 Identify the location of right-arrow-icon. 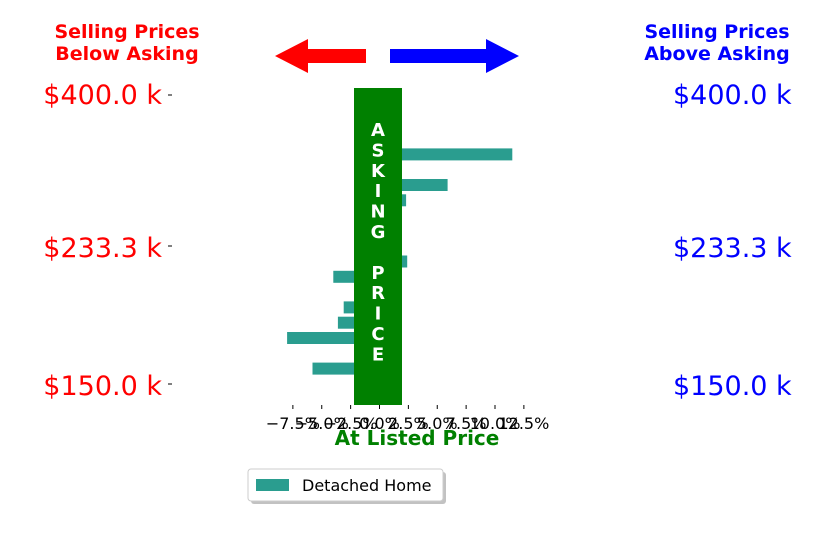
(454, 56).